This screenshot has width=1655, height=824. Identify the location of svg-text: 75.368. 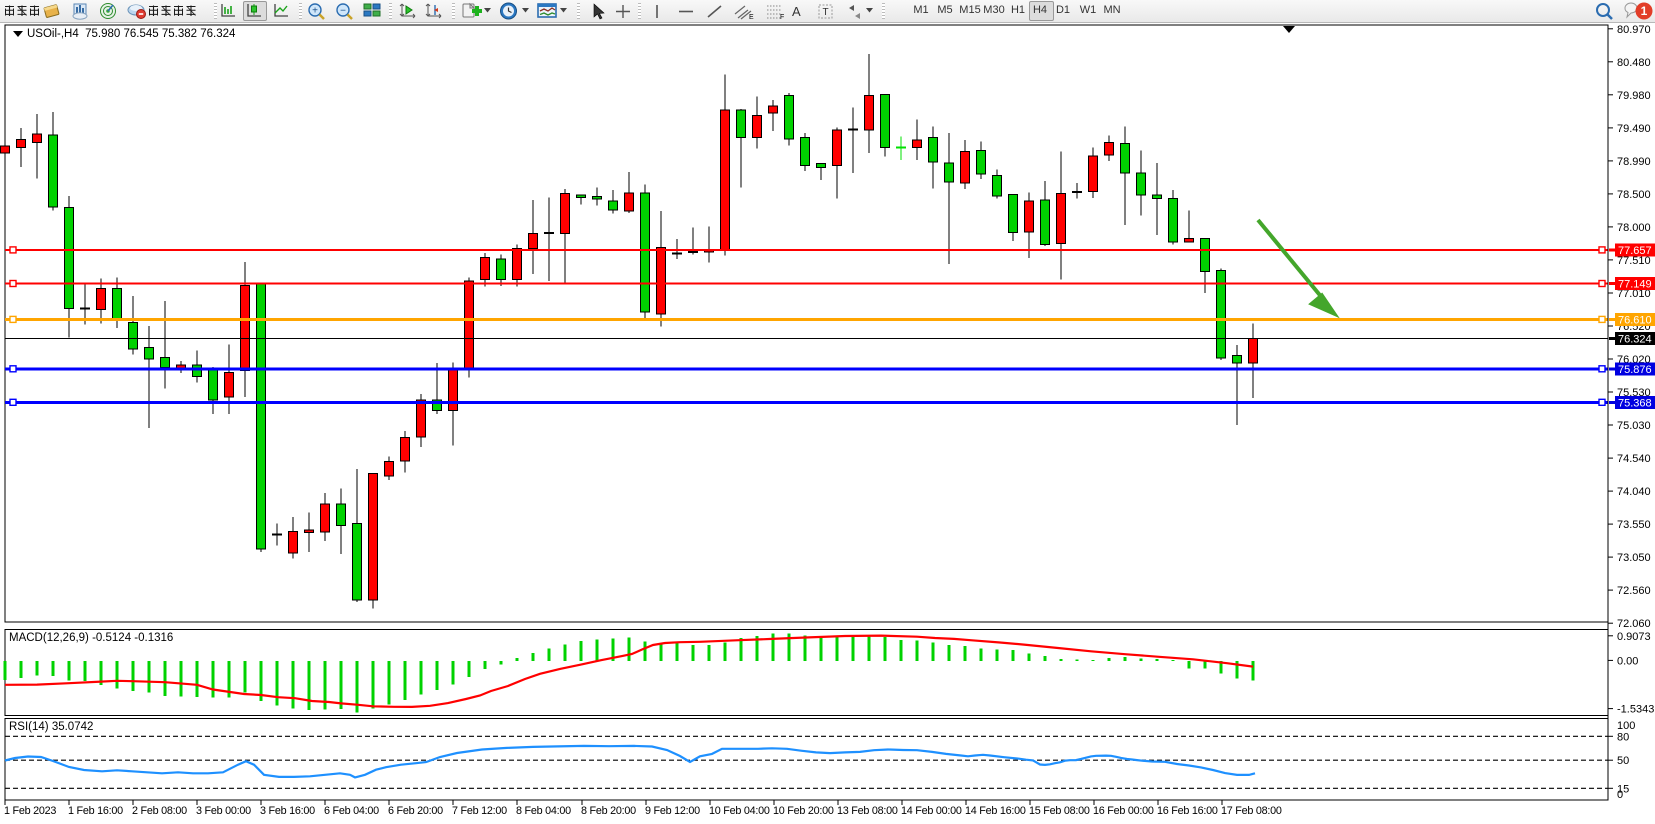
(1635, 403).